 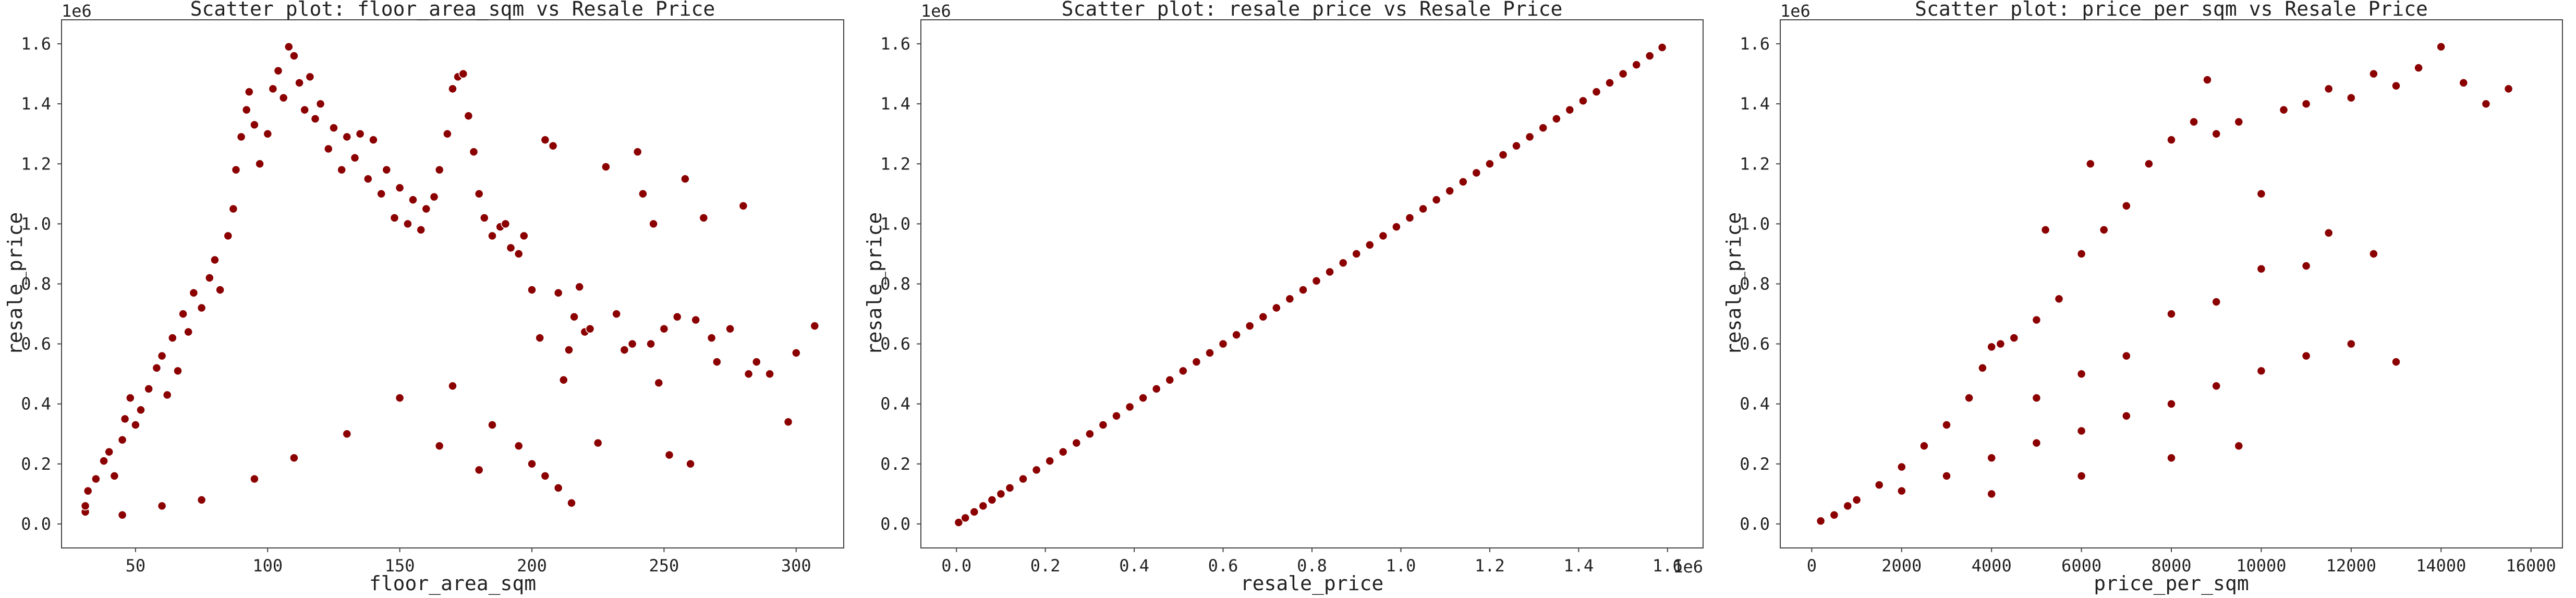 What do you see at coordinates (2171, 583) in the screenshot?
I see `x-axis-label-3: price_per_sqm` at bounding box center [2171, 583].